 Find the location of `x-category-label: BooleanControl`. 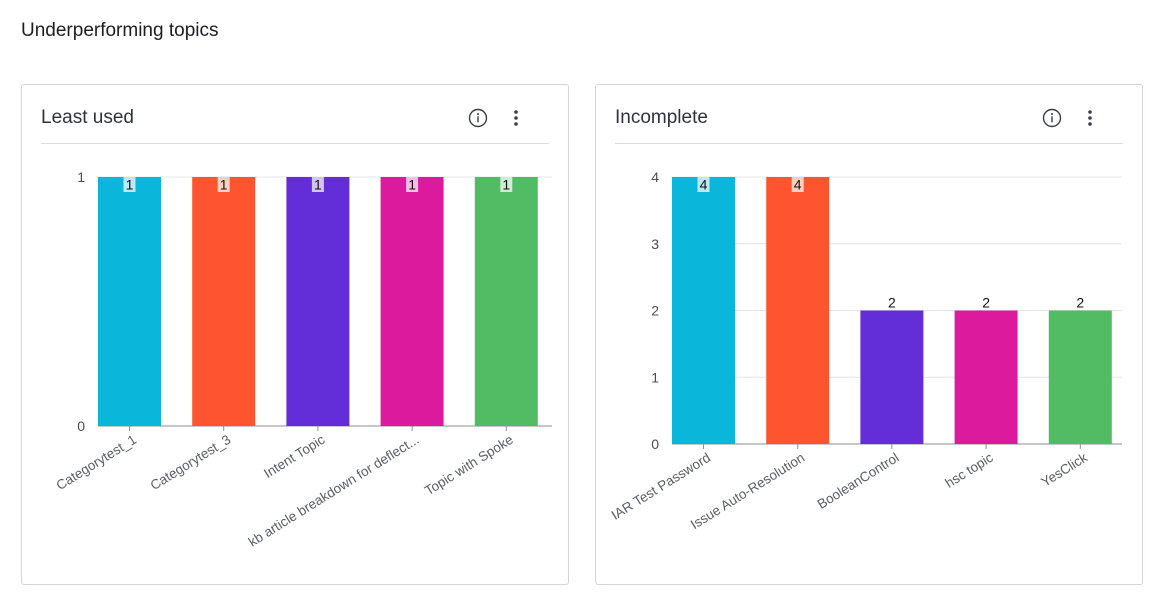

x-category-label: BooleanControl is located at coordinates (858, 481).